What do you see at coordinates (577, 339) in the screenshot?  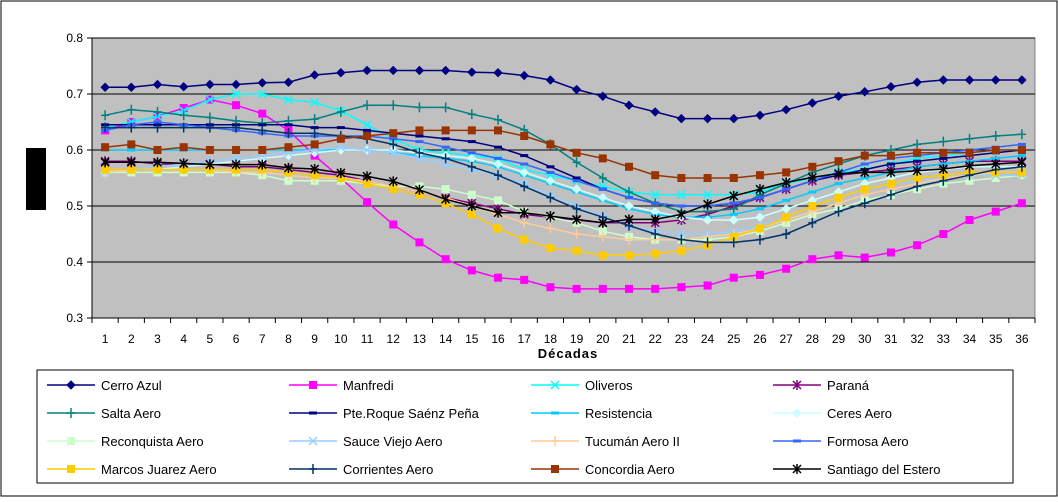 I see `x-tick-label: 19` at bounding box center [577, 339].